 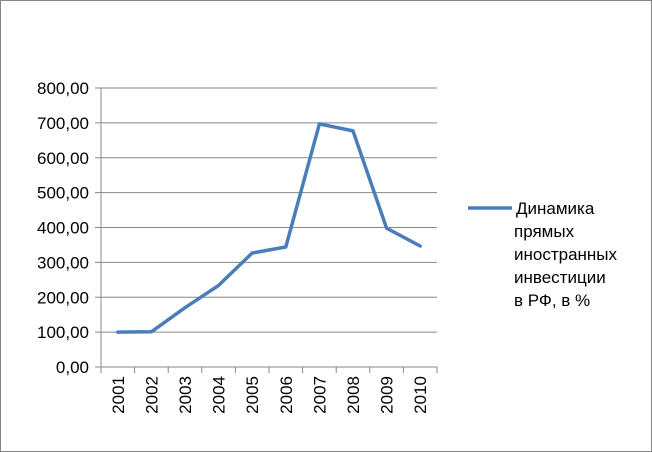 What do you see at coordinates (420, 395) in the screenshot?
I see `x-tick-label: 2010` at bounding box center [420, 395].